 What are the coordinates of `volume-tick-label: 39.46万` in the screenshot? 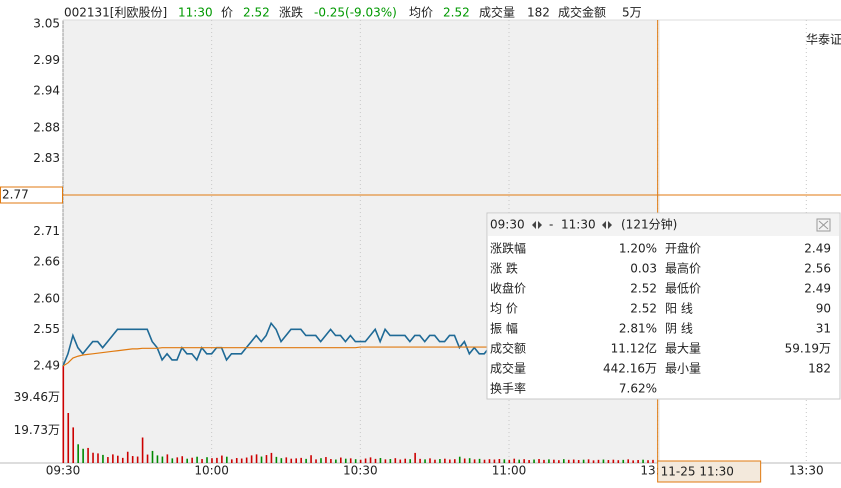 It's located at (37, 397).